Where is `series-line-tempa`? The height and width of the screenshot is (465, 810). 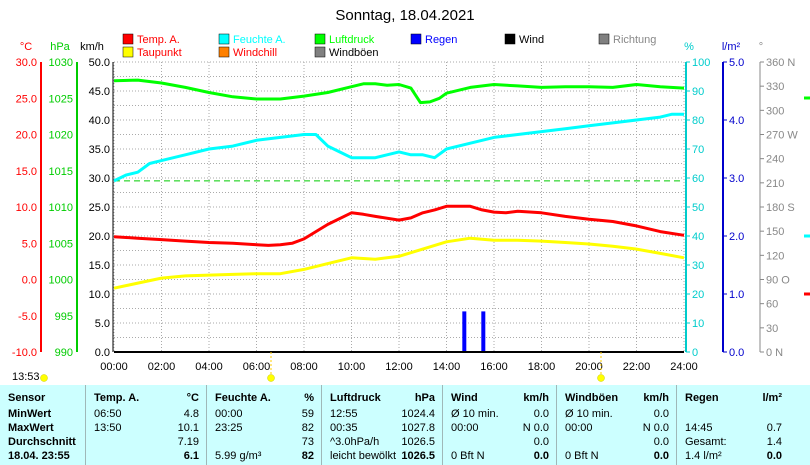 series-line-tempa is located at coordinates (399, 225).